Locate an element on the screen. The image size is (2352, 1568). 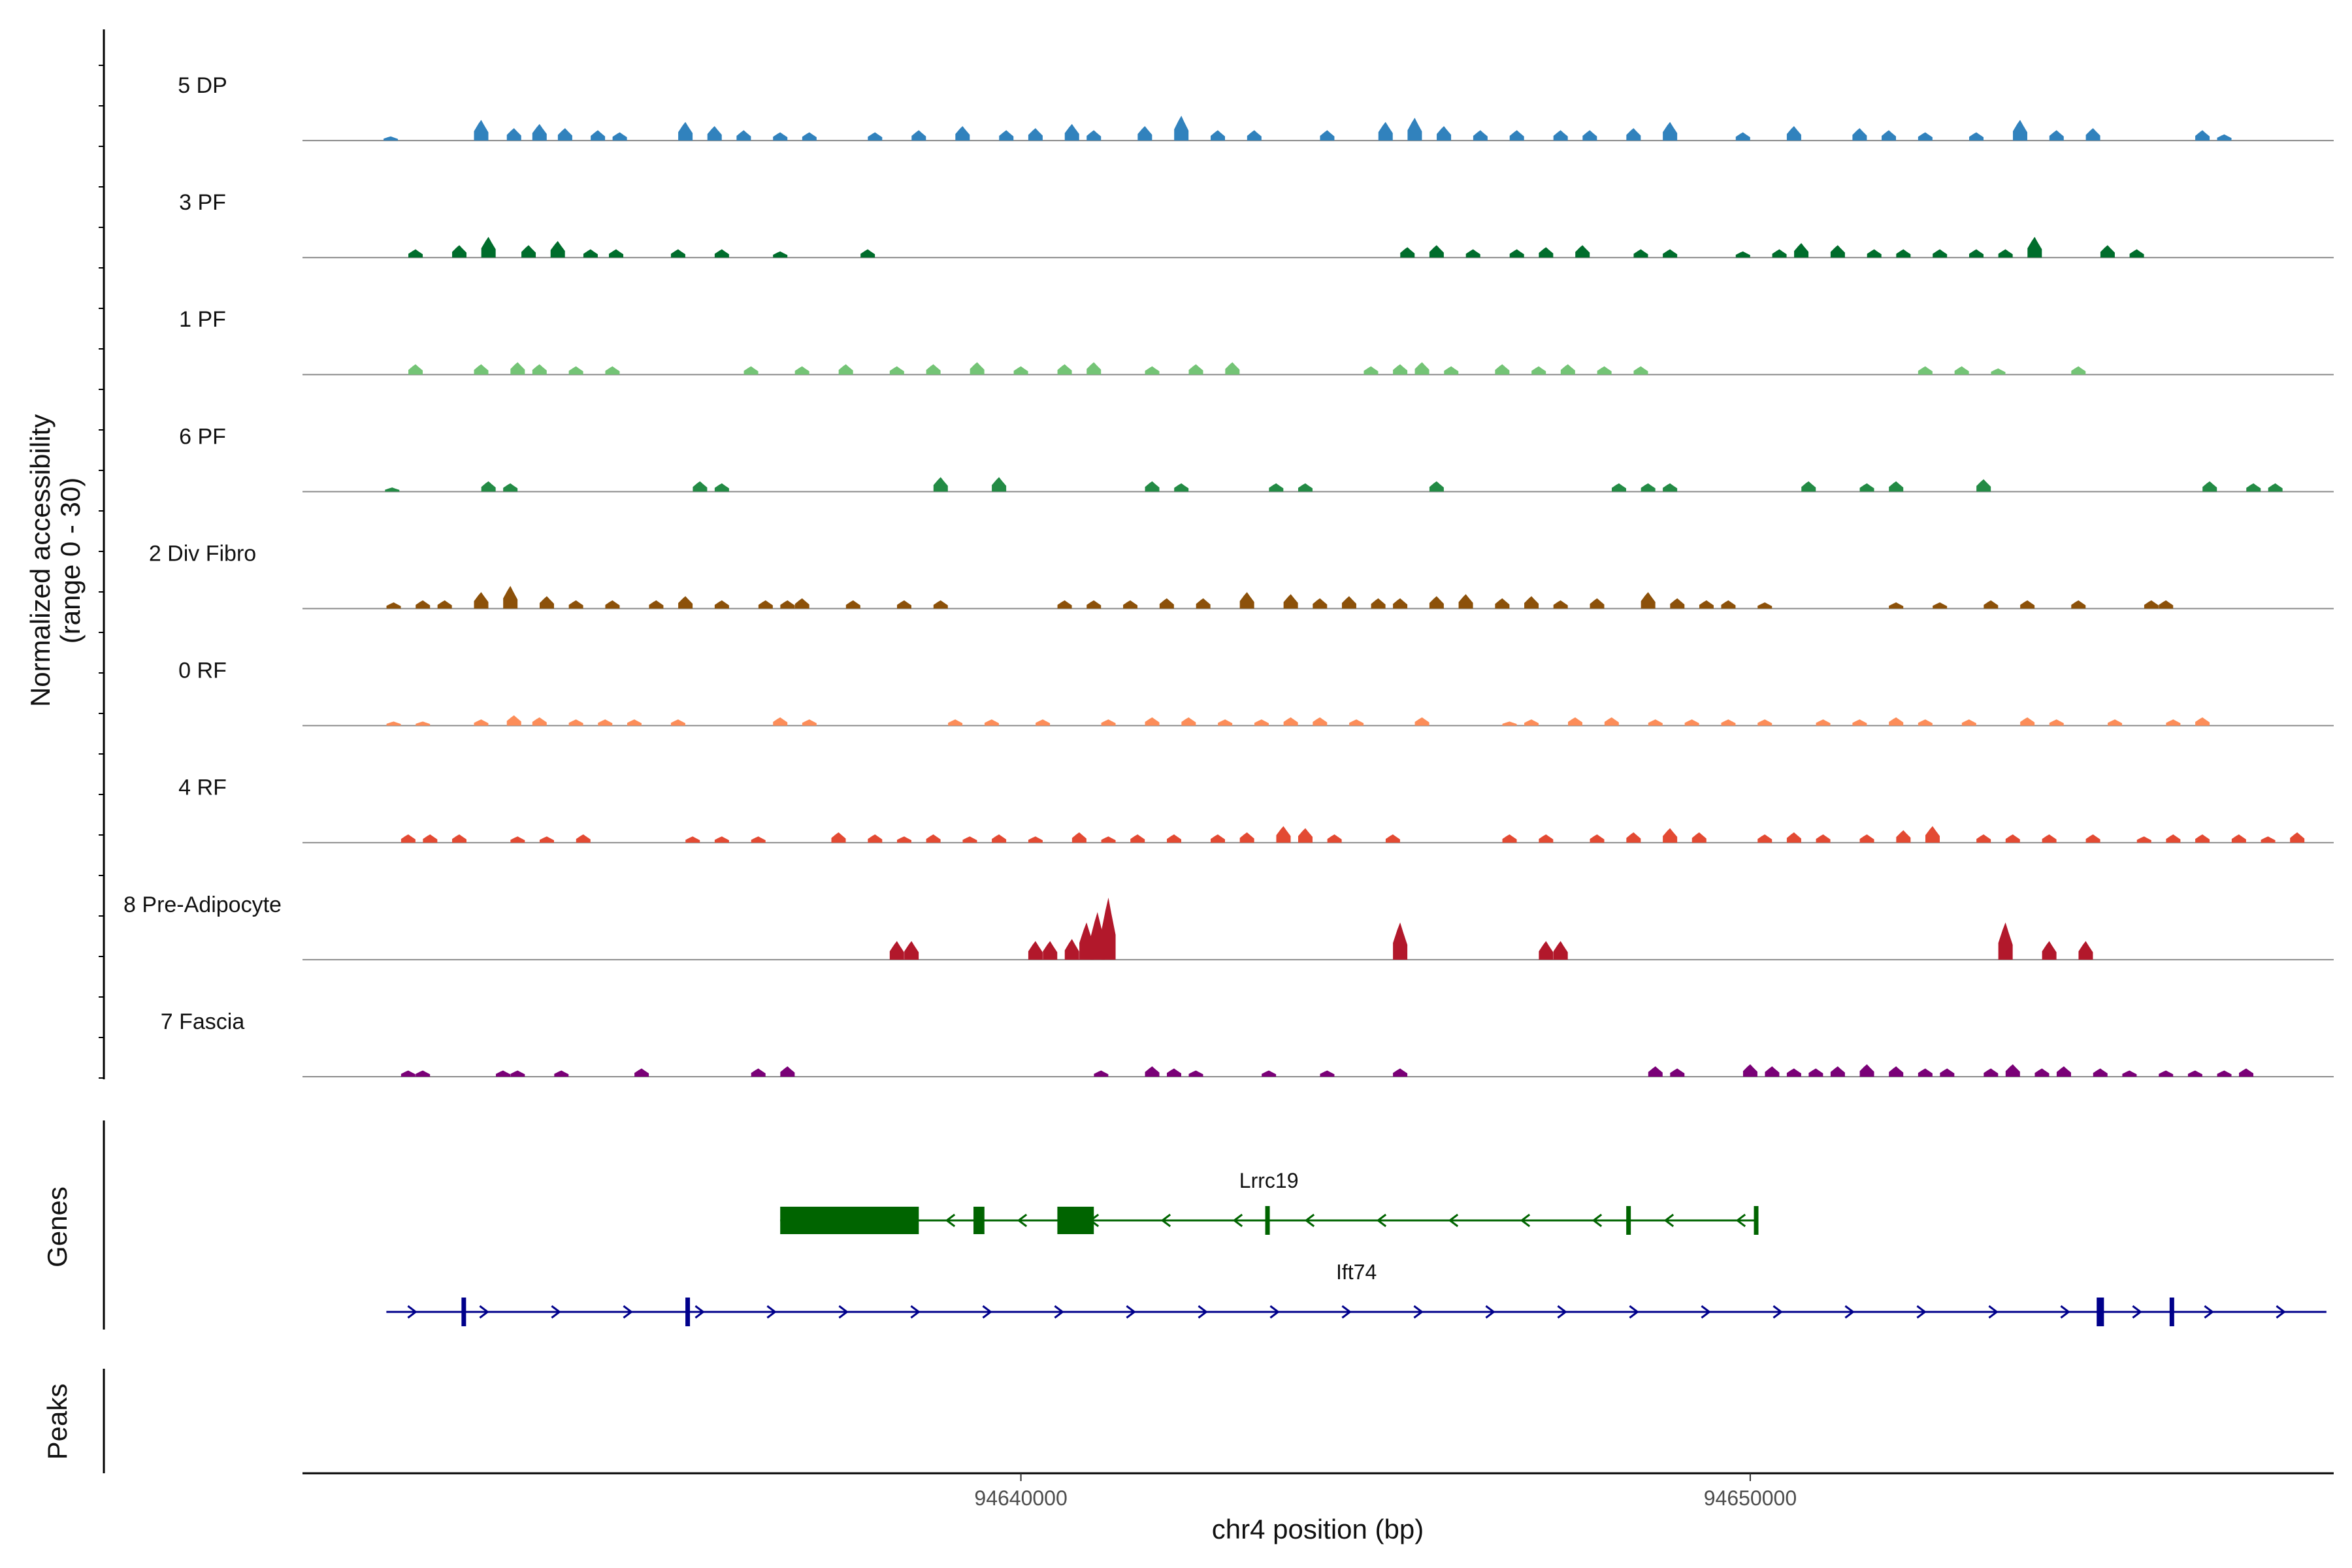
track-0-rf: 0 RF is located at coordinates (1256, 693).